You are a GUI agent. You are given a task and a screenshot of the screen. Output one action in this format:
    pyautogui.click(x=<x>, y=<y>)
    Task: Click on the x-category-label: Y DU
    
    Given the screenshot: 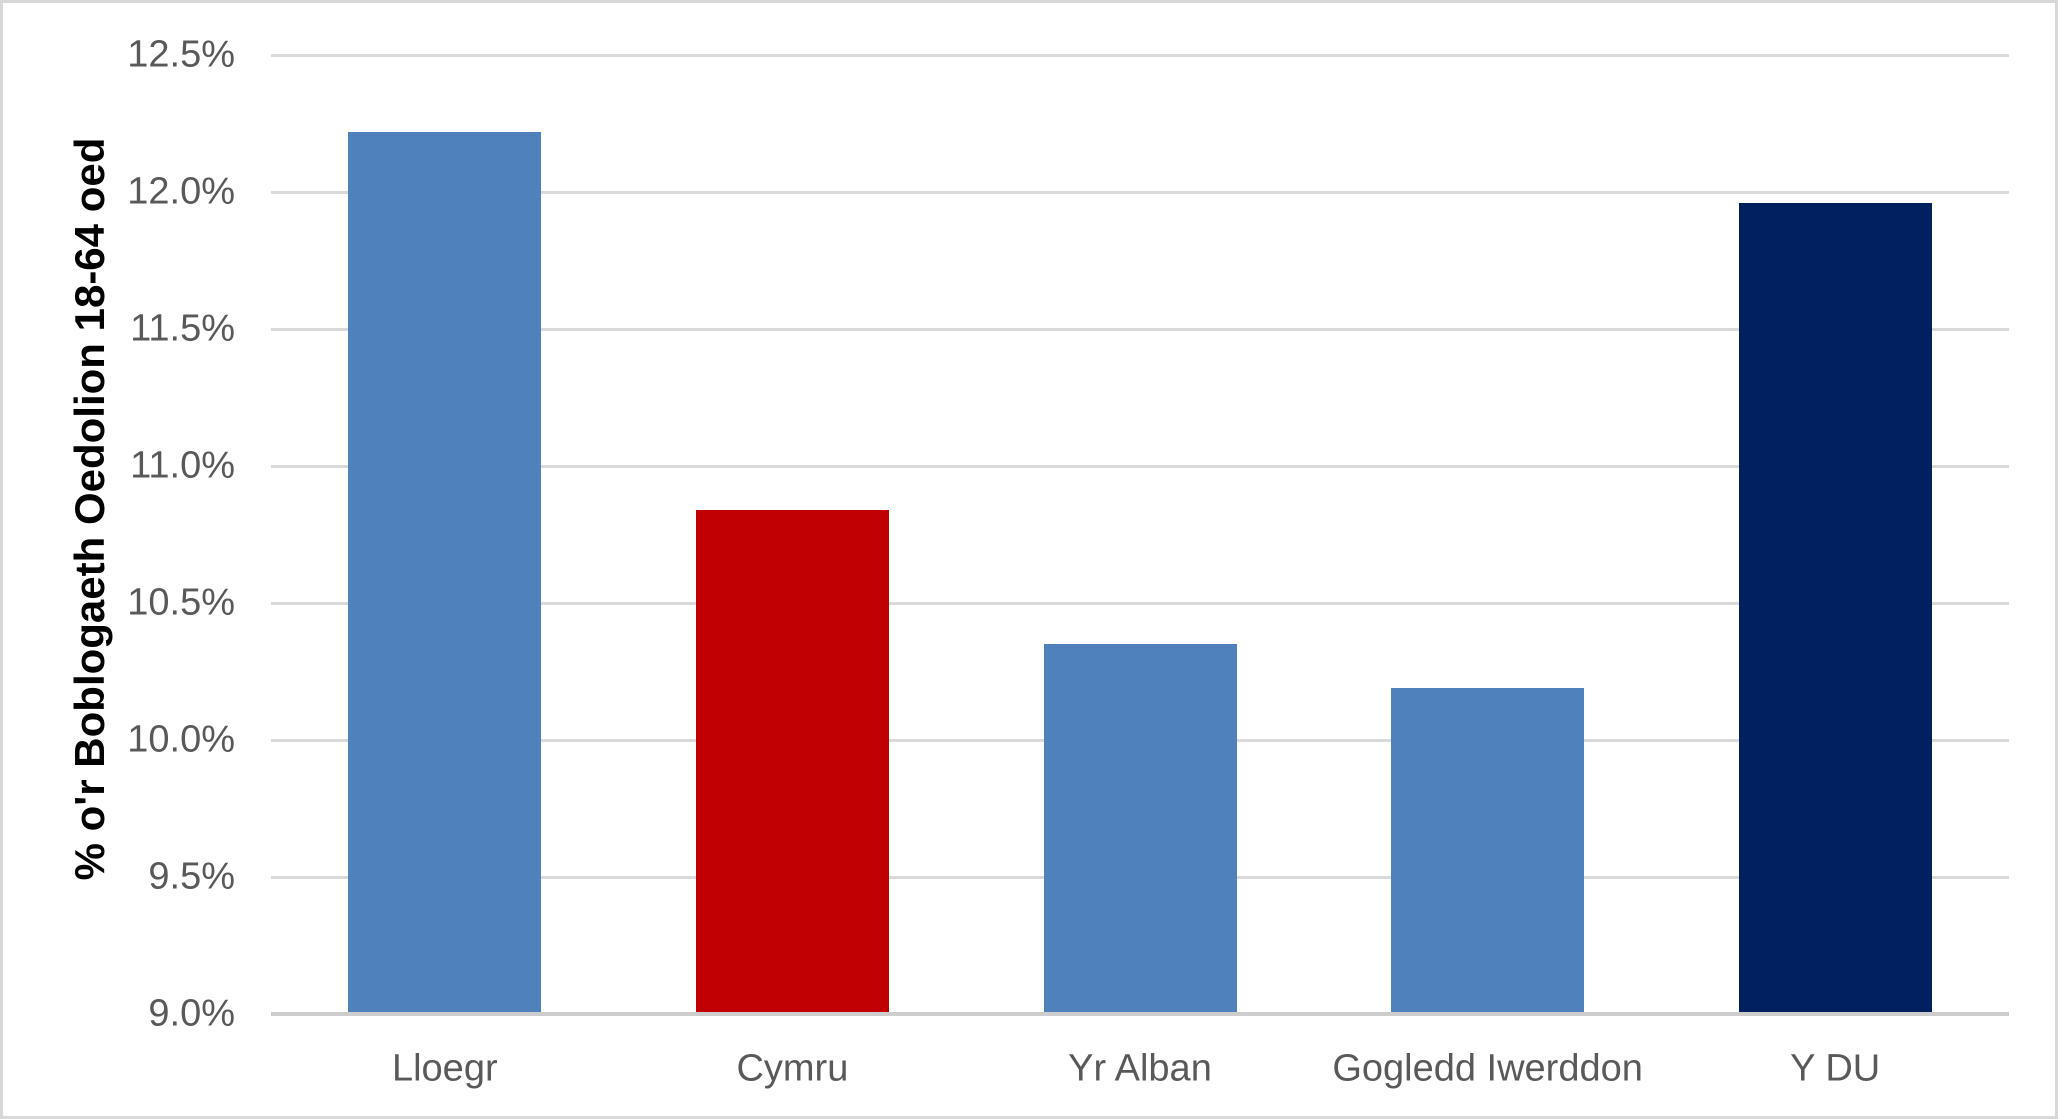 What is the action you would take?
    pyautogui.click(x=1835, y=1068)
    